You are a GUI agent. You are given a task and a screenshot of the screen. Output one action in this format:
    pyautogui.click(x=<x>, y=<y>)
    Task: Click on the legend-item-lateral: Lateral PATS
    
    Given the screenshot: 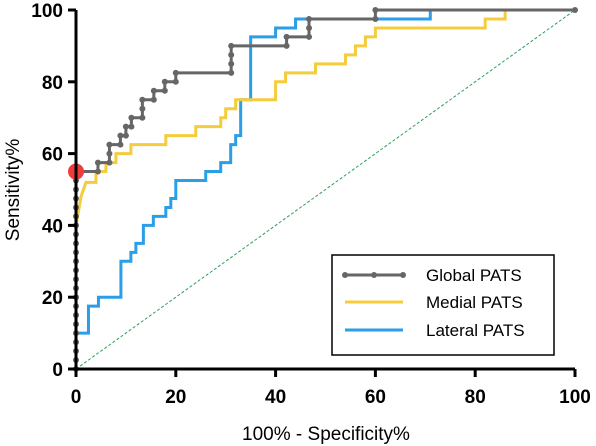 What is the action you would take?
    pyautogui.click(x=435, y=330)
    